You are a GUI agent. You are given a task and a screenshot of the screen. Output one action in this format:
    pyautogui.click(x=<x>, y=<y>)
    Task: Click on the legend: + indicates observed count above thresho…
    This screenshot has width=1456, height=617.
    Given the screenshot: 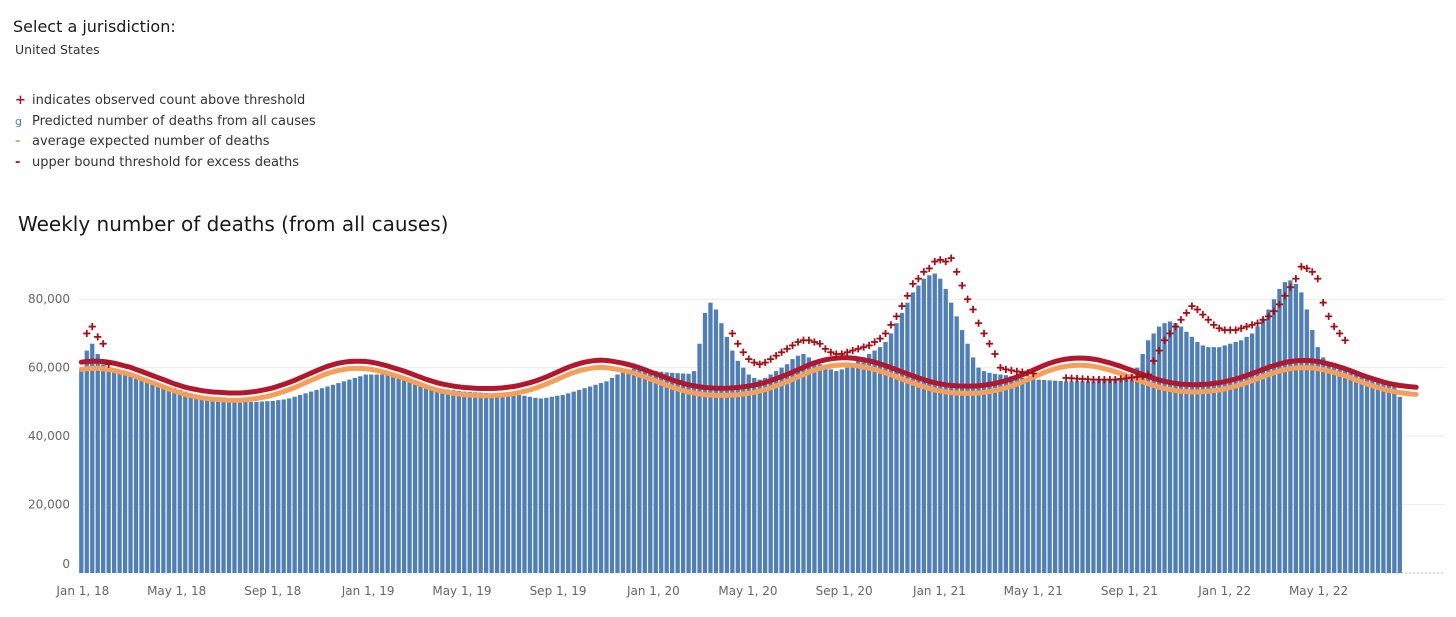 What is the action you would take?
    pyautogui.click(x=165, y=131)
    